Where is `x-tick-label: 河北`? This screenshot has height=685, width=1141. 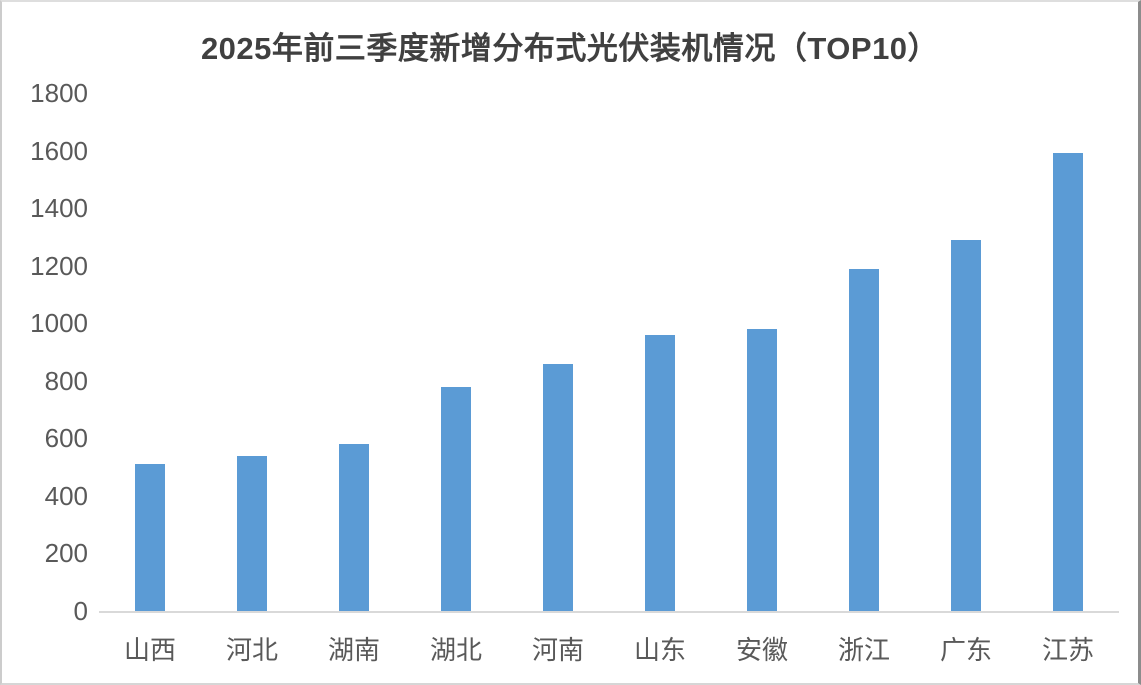 x-tick-label: 河北 is located at coordinates (251, 650).